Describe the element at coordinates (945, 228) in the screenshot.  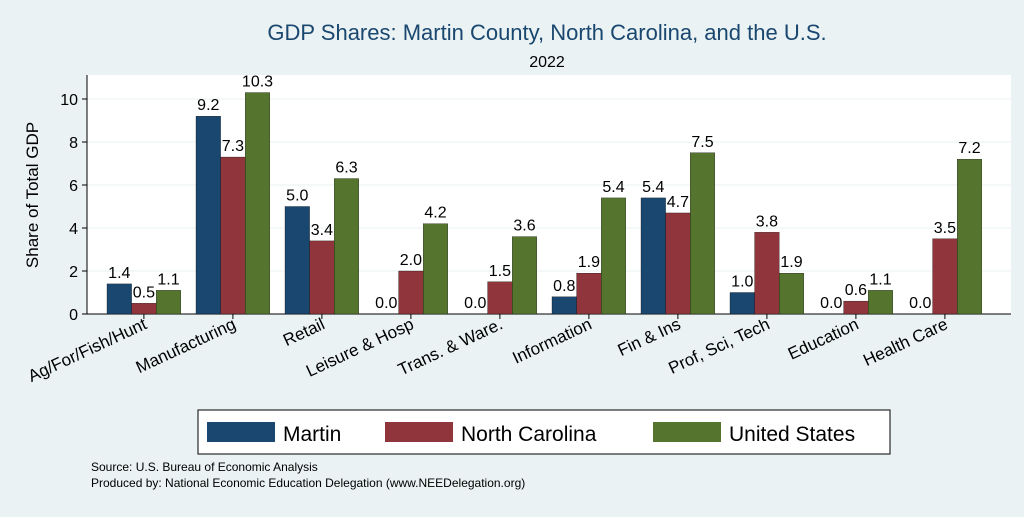
I see `data-label: 3.5` at that location.